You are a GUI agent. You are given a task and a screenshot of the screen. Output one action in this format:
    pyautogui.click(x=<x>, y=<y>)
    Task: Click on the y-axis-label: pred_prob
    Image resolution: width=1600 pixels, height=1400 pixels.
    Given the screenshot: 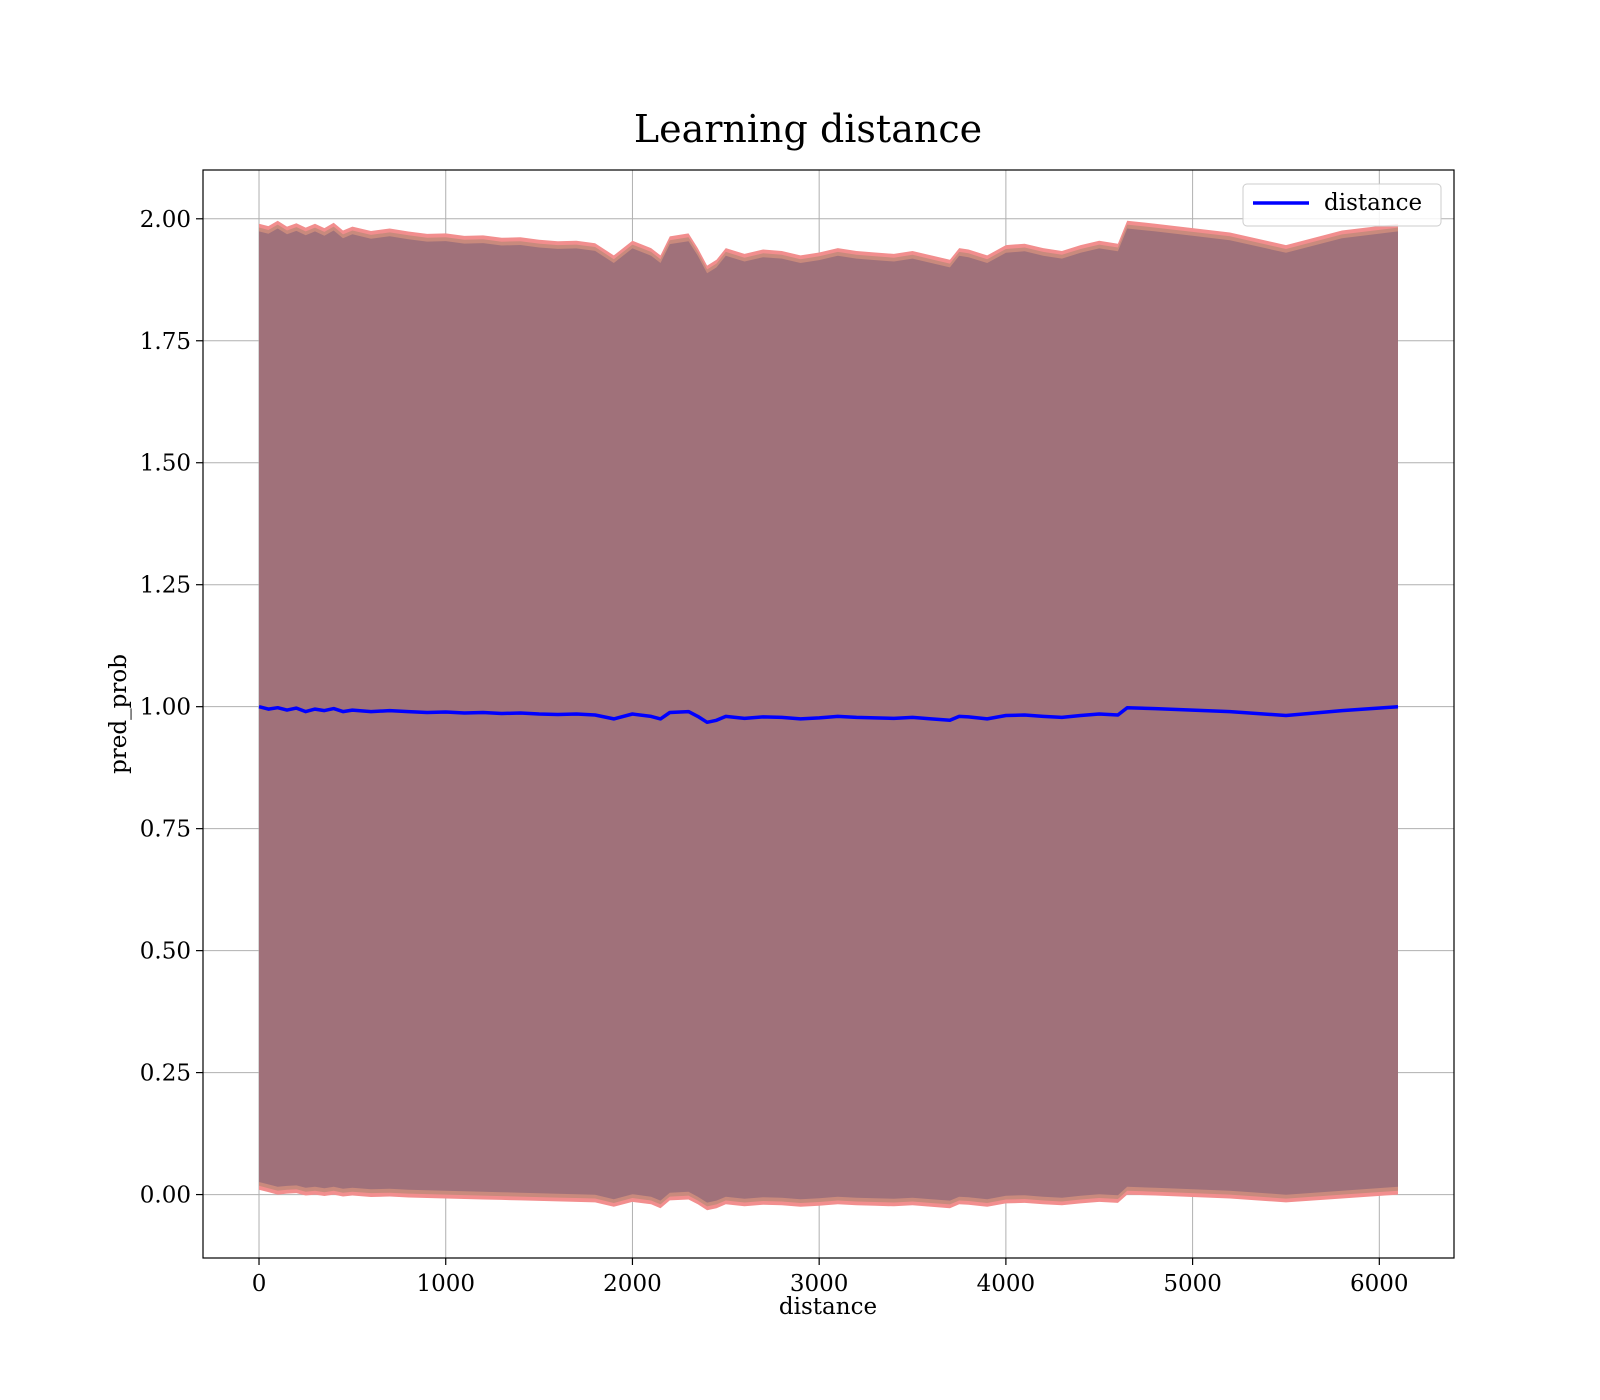 What is the action you would take?
    pyautogui.click(x=119, y=714)
    